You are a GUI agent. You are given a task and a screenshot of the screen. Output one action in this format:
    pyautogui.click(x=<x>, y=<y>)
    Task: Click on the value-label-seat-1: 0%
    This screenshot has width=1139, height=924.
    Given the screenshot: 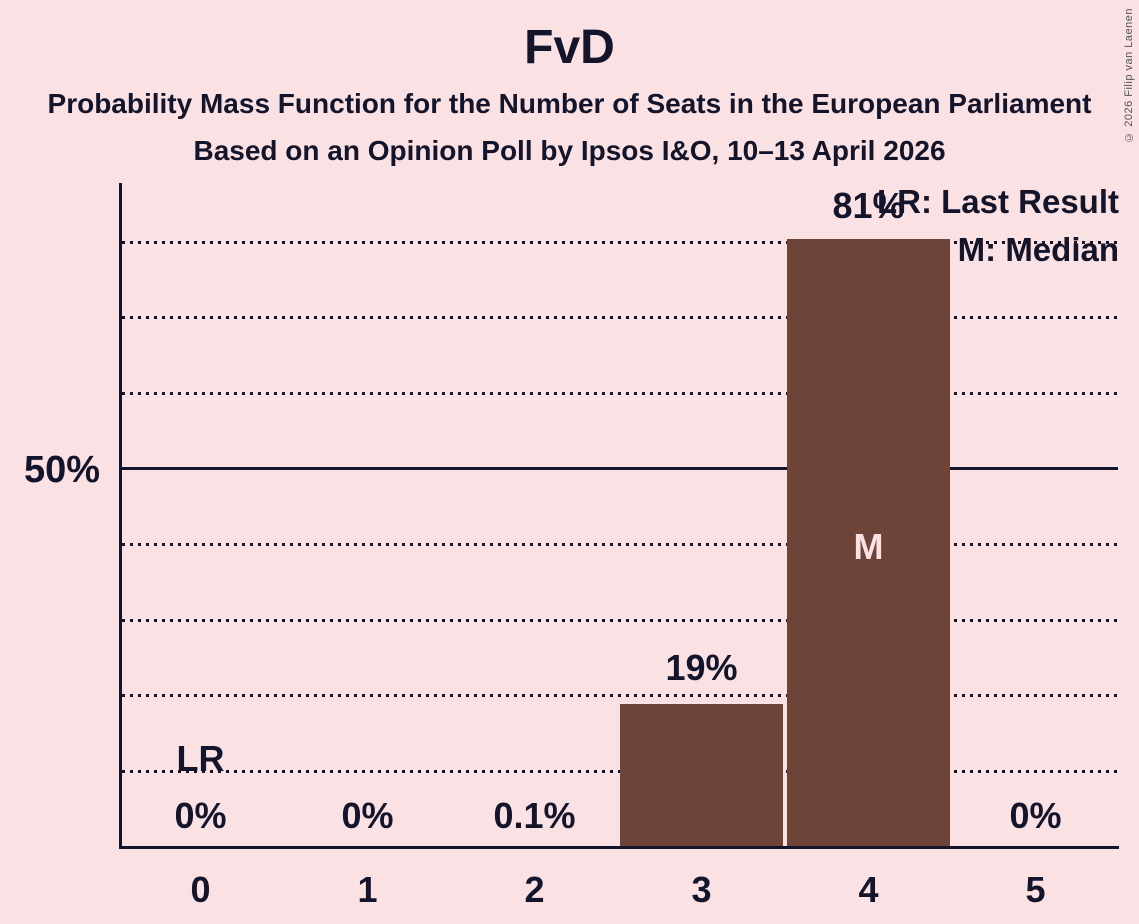 What is the action you would take?
    pyautogui.click(x=367, y=815)
    